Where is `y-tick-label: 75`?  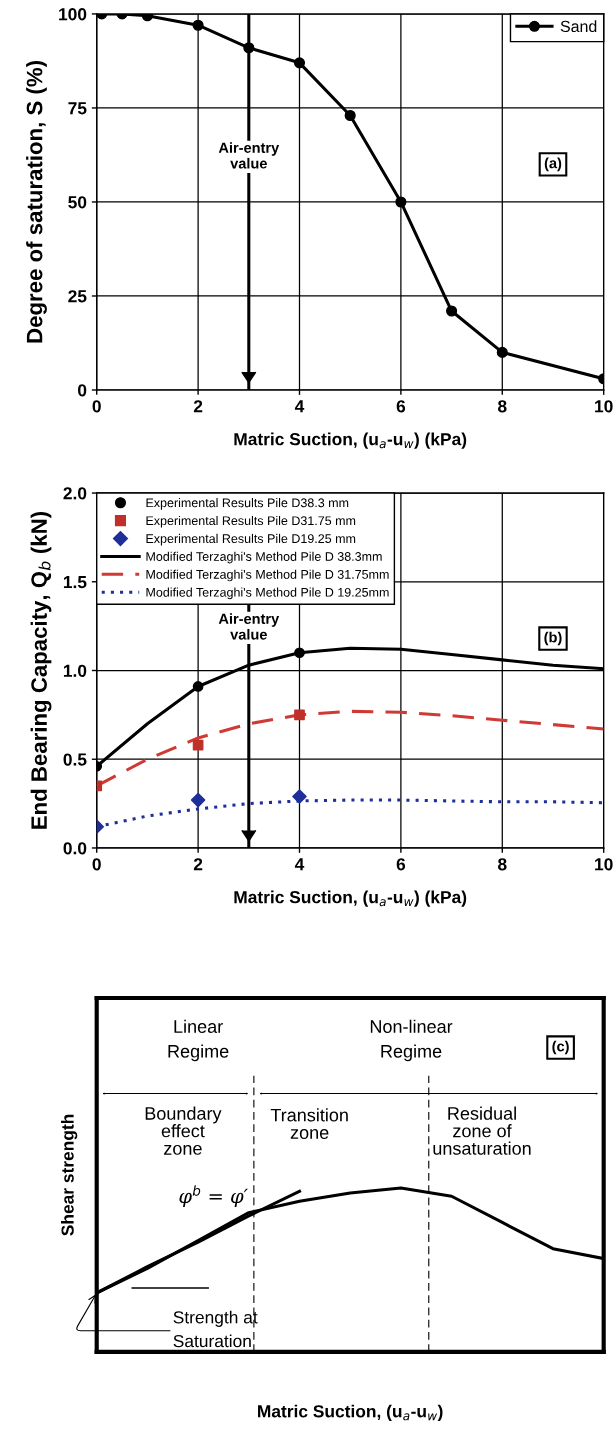 y-tick-label: 75 is located at coordinates (77, 108).